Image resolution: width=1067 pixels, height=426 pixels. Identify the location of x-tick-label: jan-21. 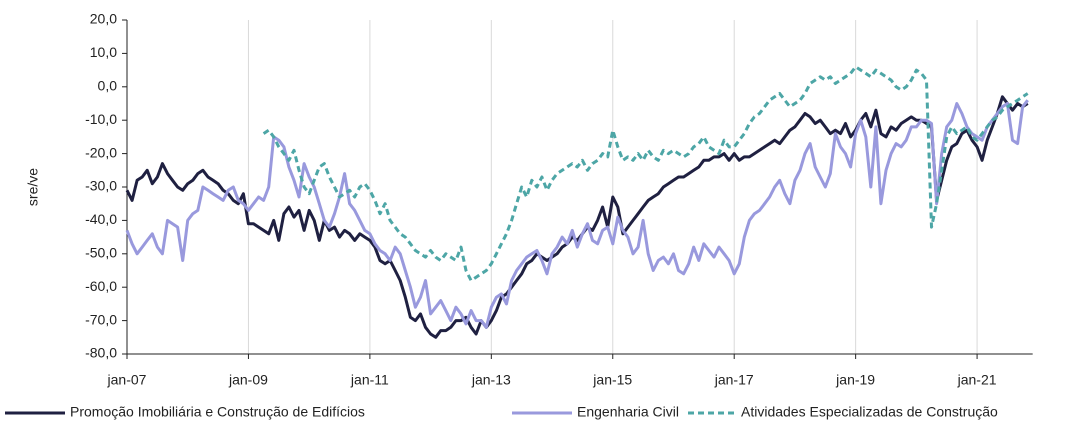
(977, 380).